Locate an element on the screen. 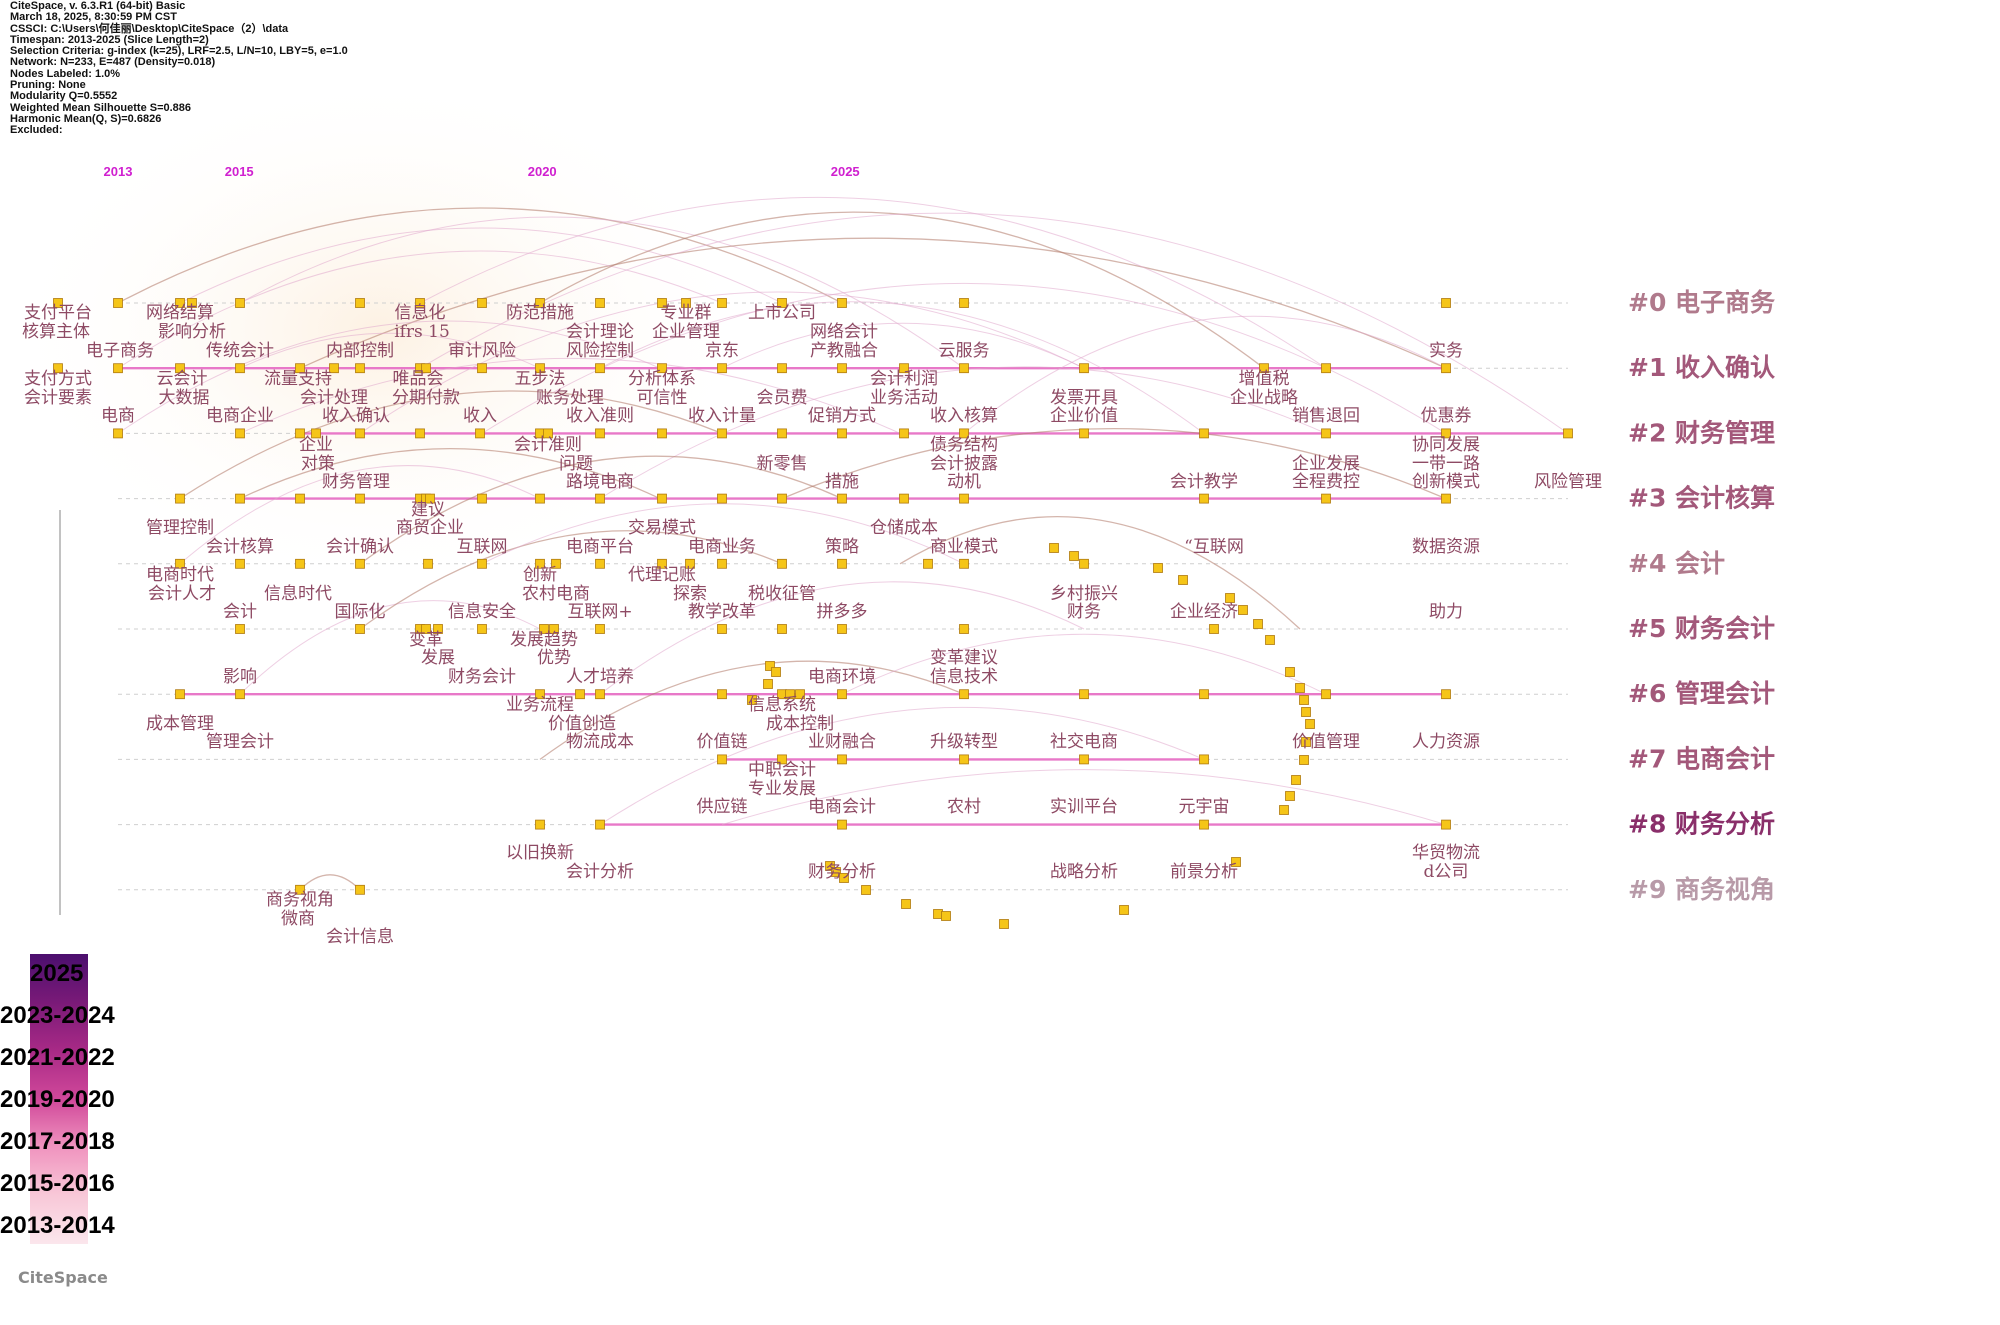  keyword-label: 对策 is located at coordinates (318, 464).